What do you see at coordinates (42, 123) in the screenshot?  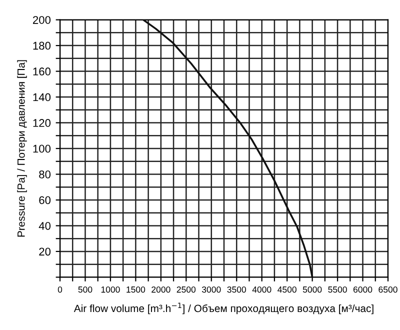 I see `y-tick-label: 120` at bounding box center [42, 123].